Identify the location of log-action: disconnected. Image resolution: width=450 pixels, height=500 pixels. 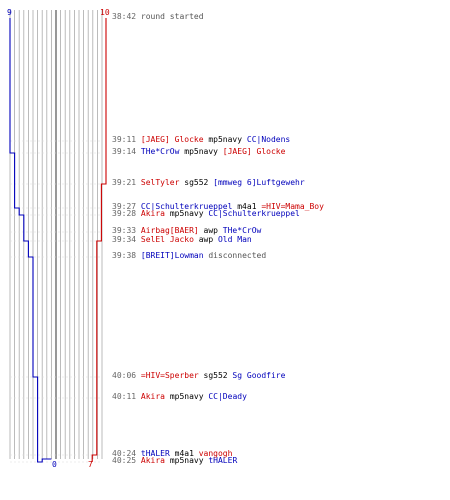
(235, 255).